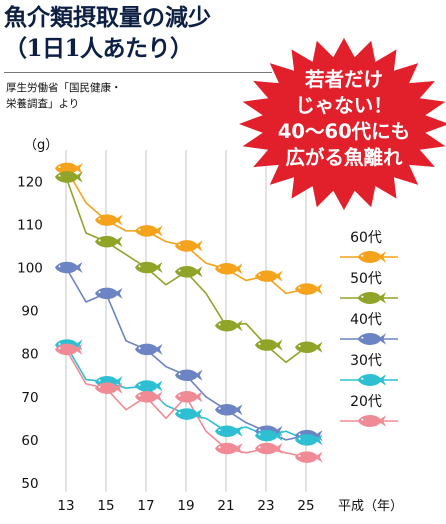  What do you see at coordinates (98, 48) in the screenshot?
I see `title-line-2: （1日1人あたり）` at bounding box center [98, 48].